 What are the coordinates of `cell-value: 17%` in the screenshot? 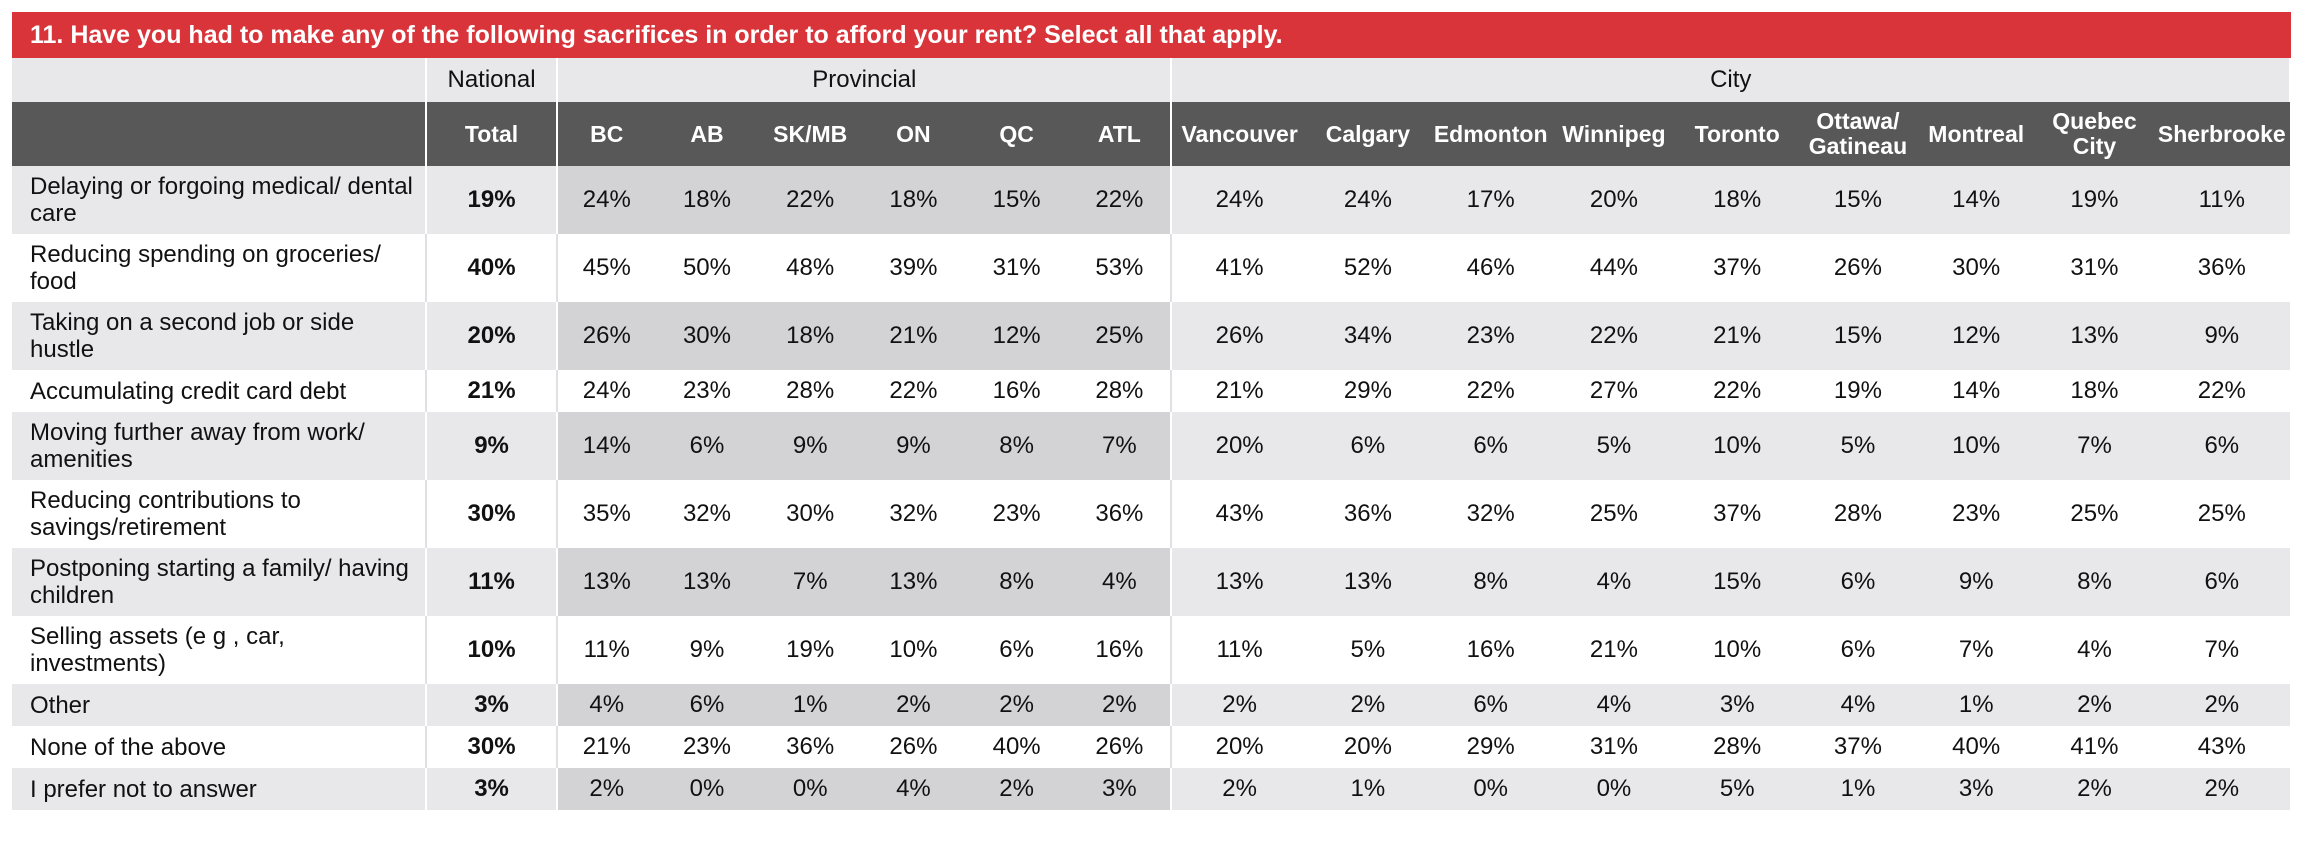 It's located at (1491, 200).